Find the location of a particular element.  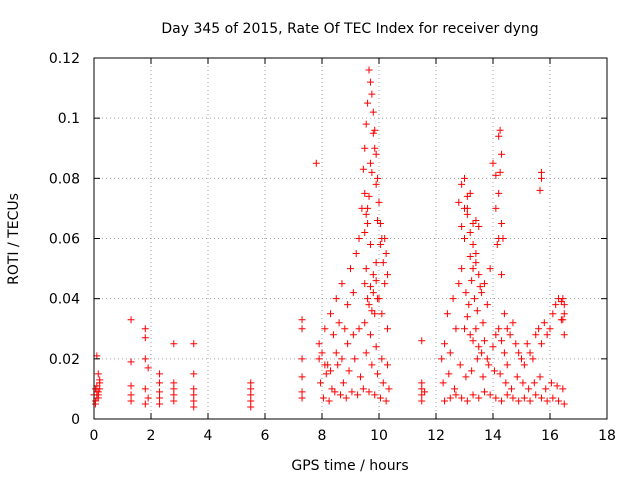

y-tick-label: 0.02 is located at coordinates (64, 360).